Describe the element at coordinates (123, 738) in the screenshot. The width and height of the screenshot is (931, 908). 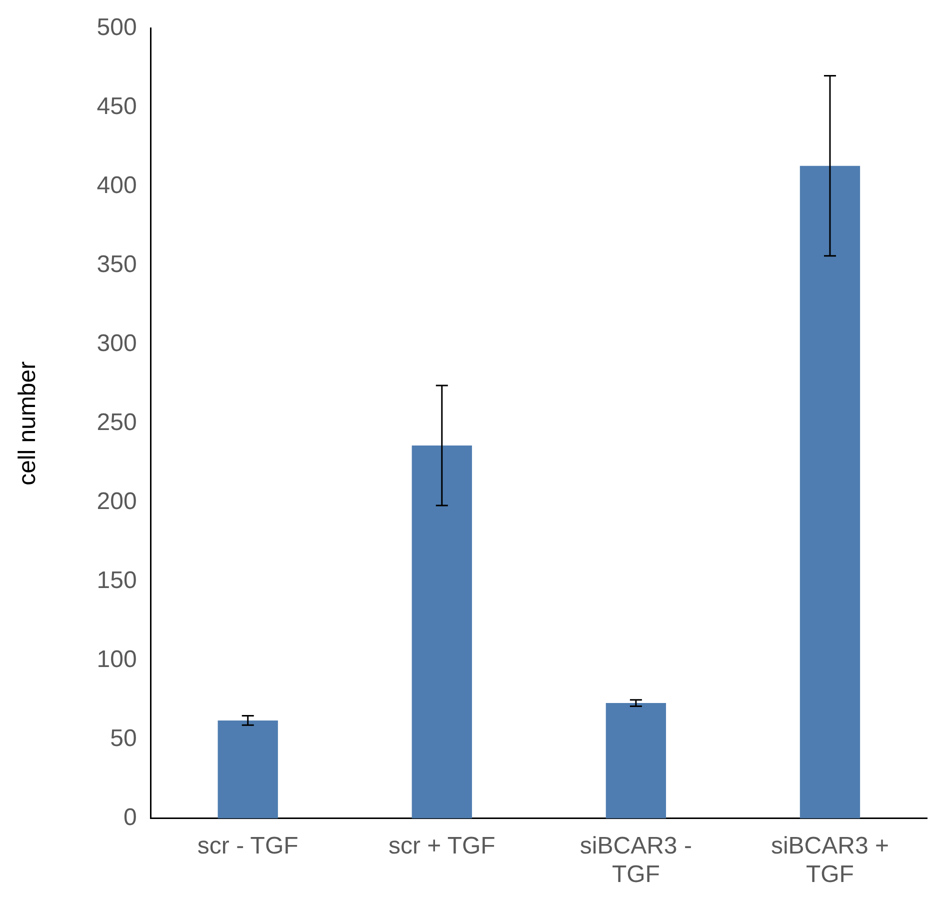
I see `y-tick-label: 50` at that location.